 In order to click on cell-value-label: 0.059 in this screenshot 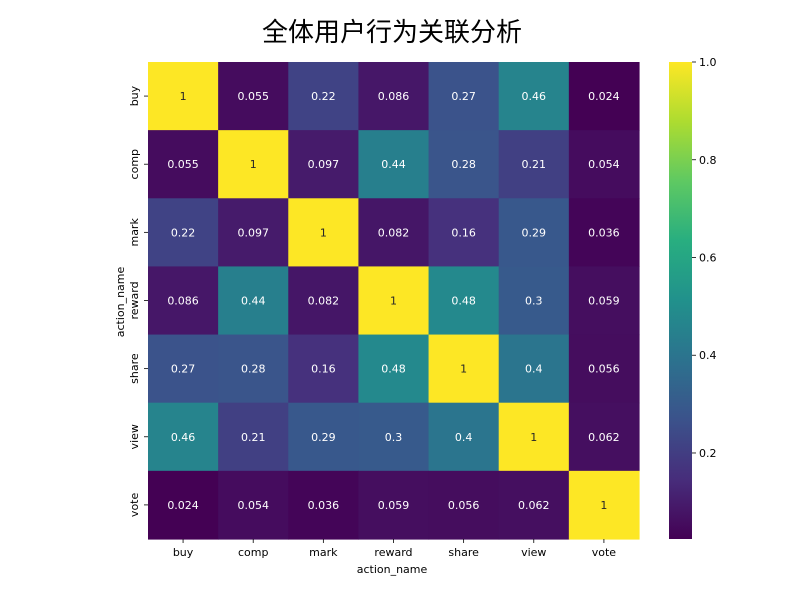, I will do `click(394, 505)`.